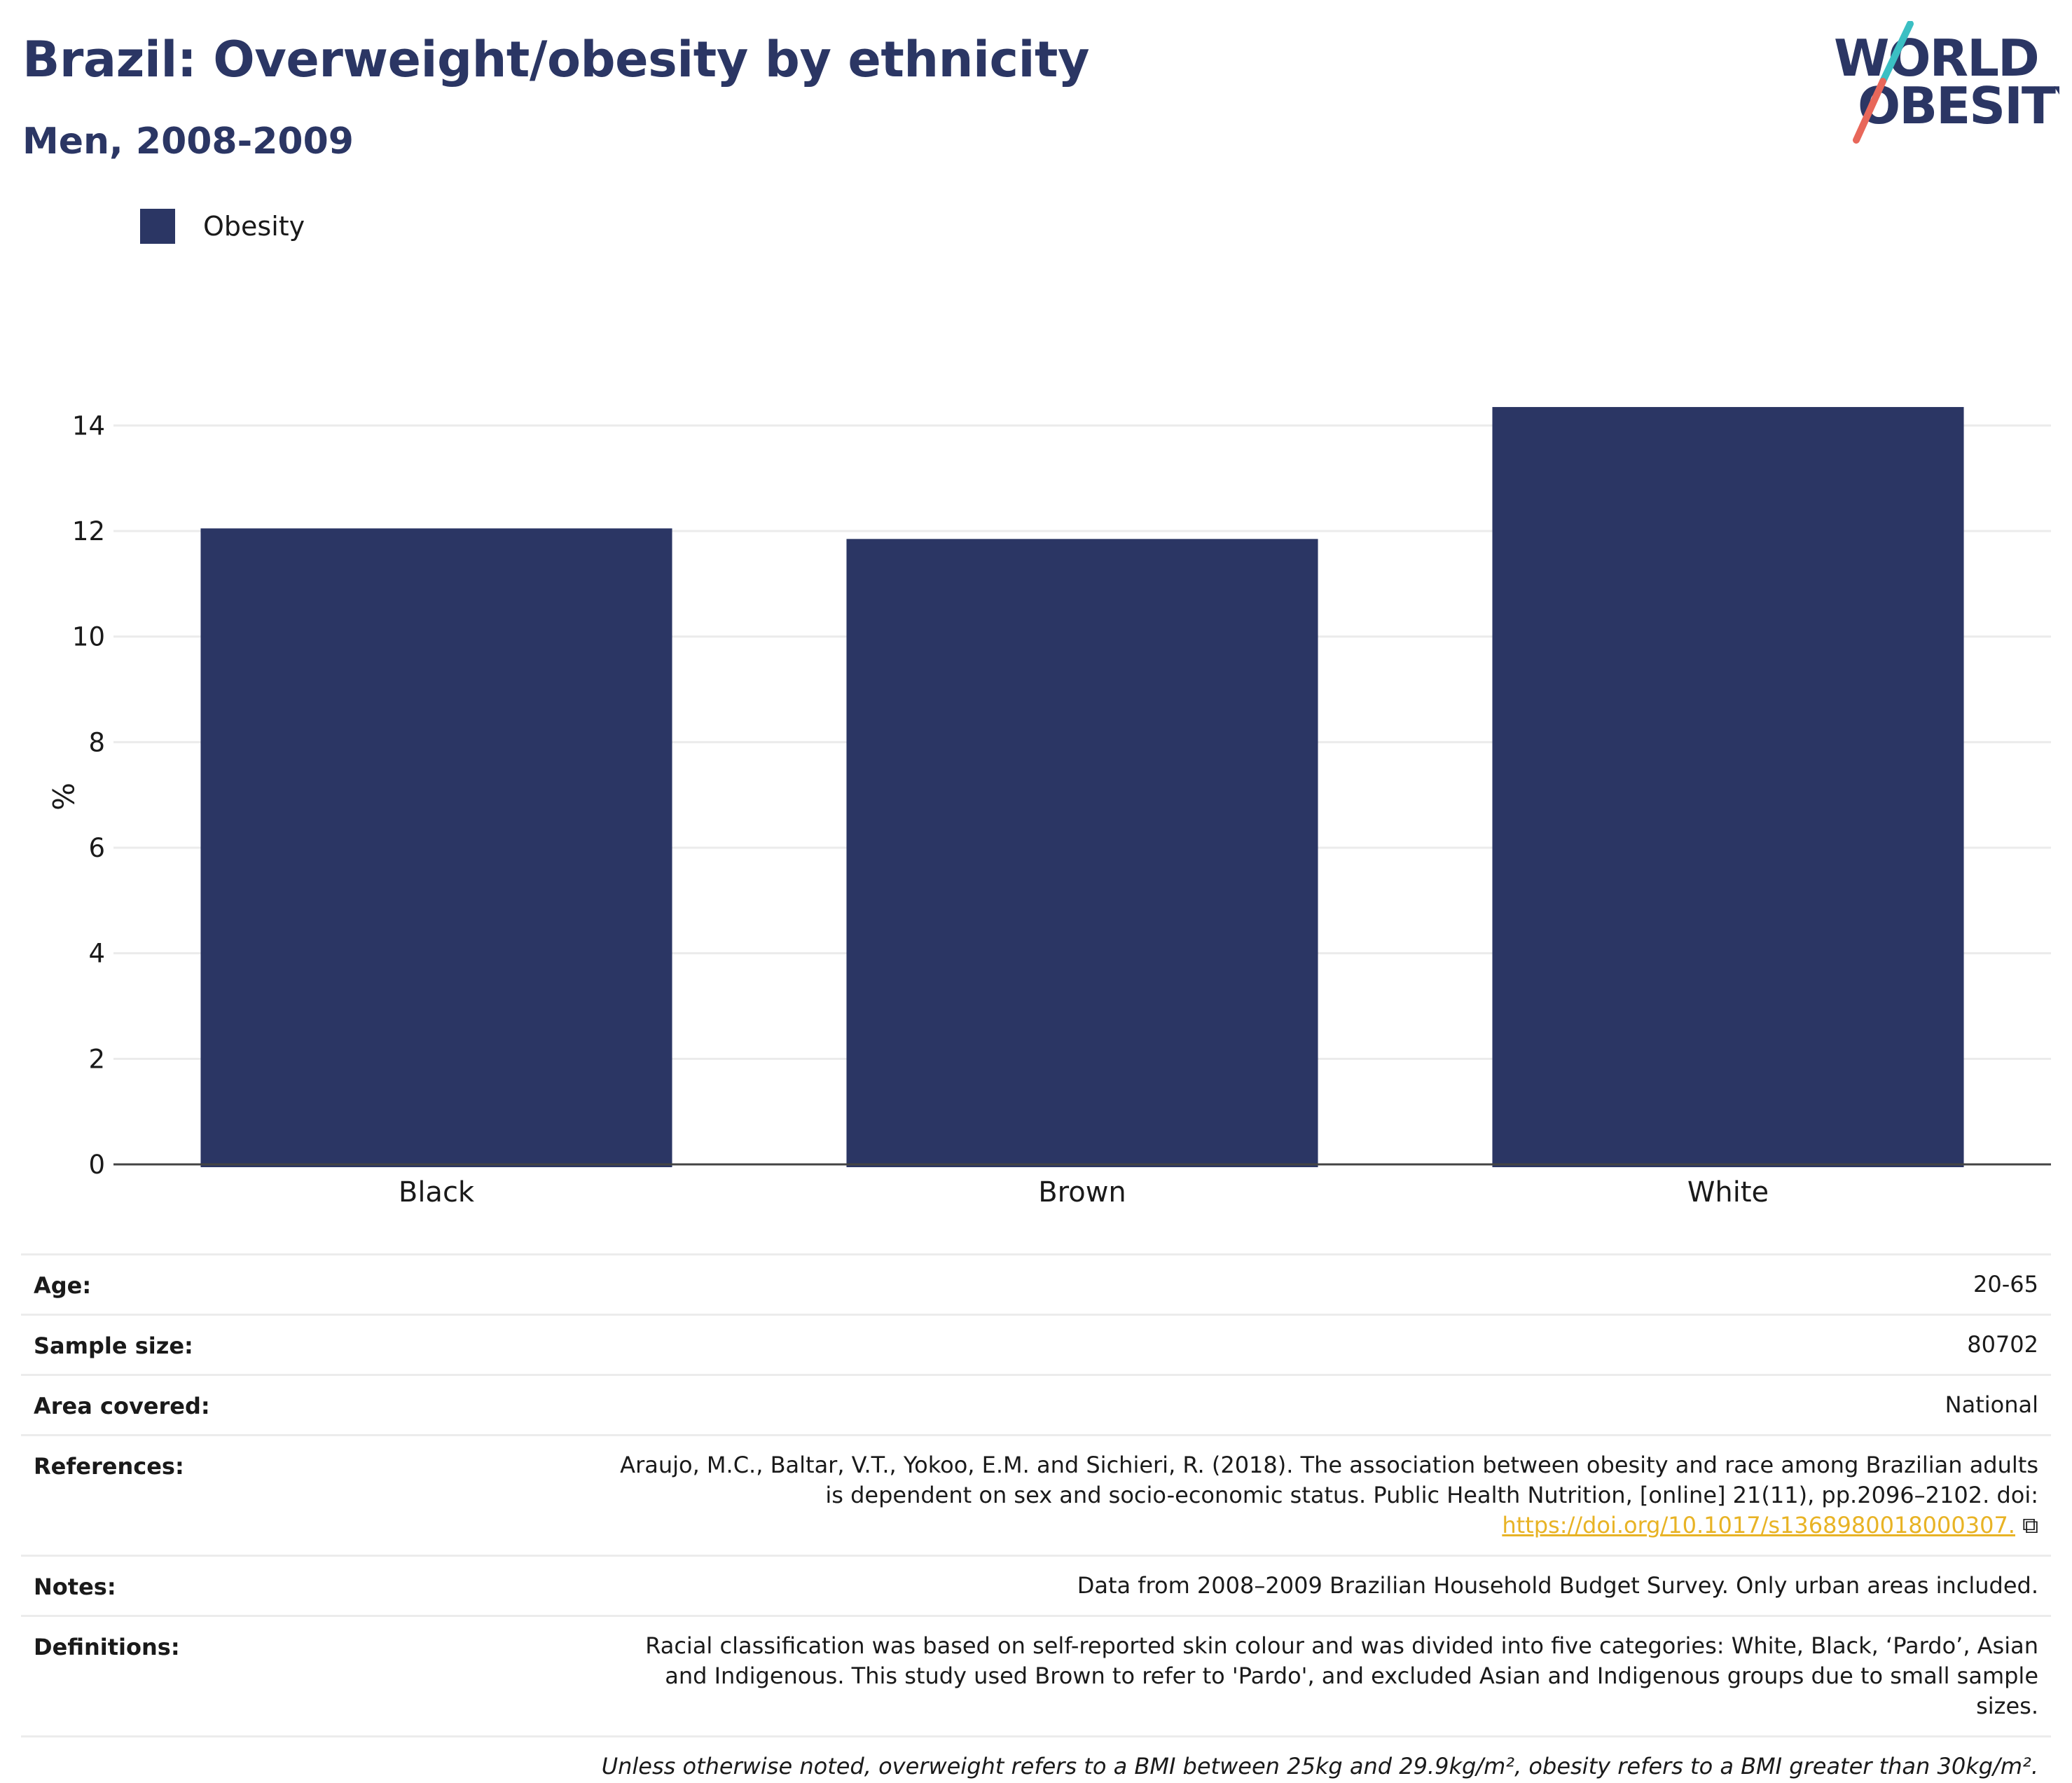 Image resolution: width=2072 pixels, height=1783 pixels. Describe the element at coordinates (1036, 1404) in the screenshot. I see `info-row-area-covered: Area covered: National` at that location.